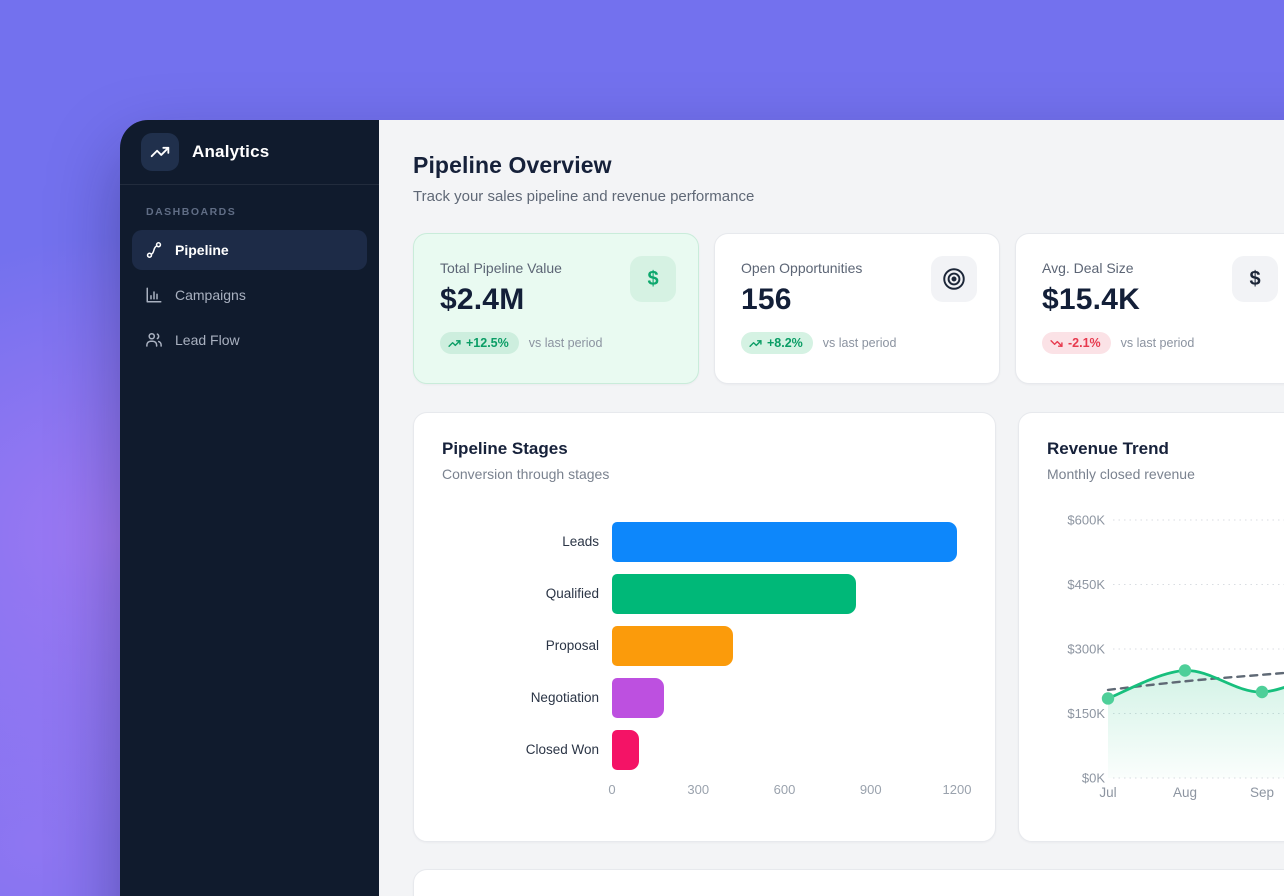 This screenshot has width=1284, height=896. I want to click on stage-bar-negotiation, so click(638, 698).